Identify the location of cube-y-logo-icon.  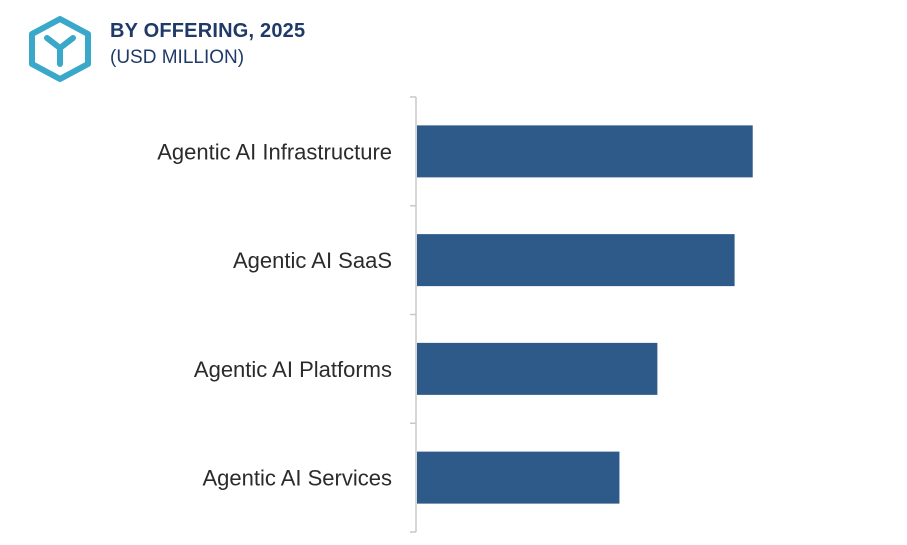
(60, 49).